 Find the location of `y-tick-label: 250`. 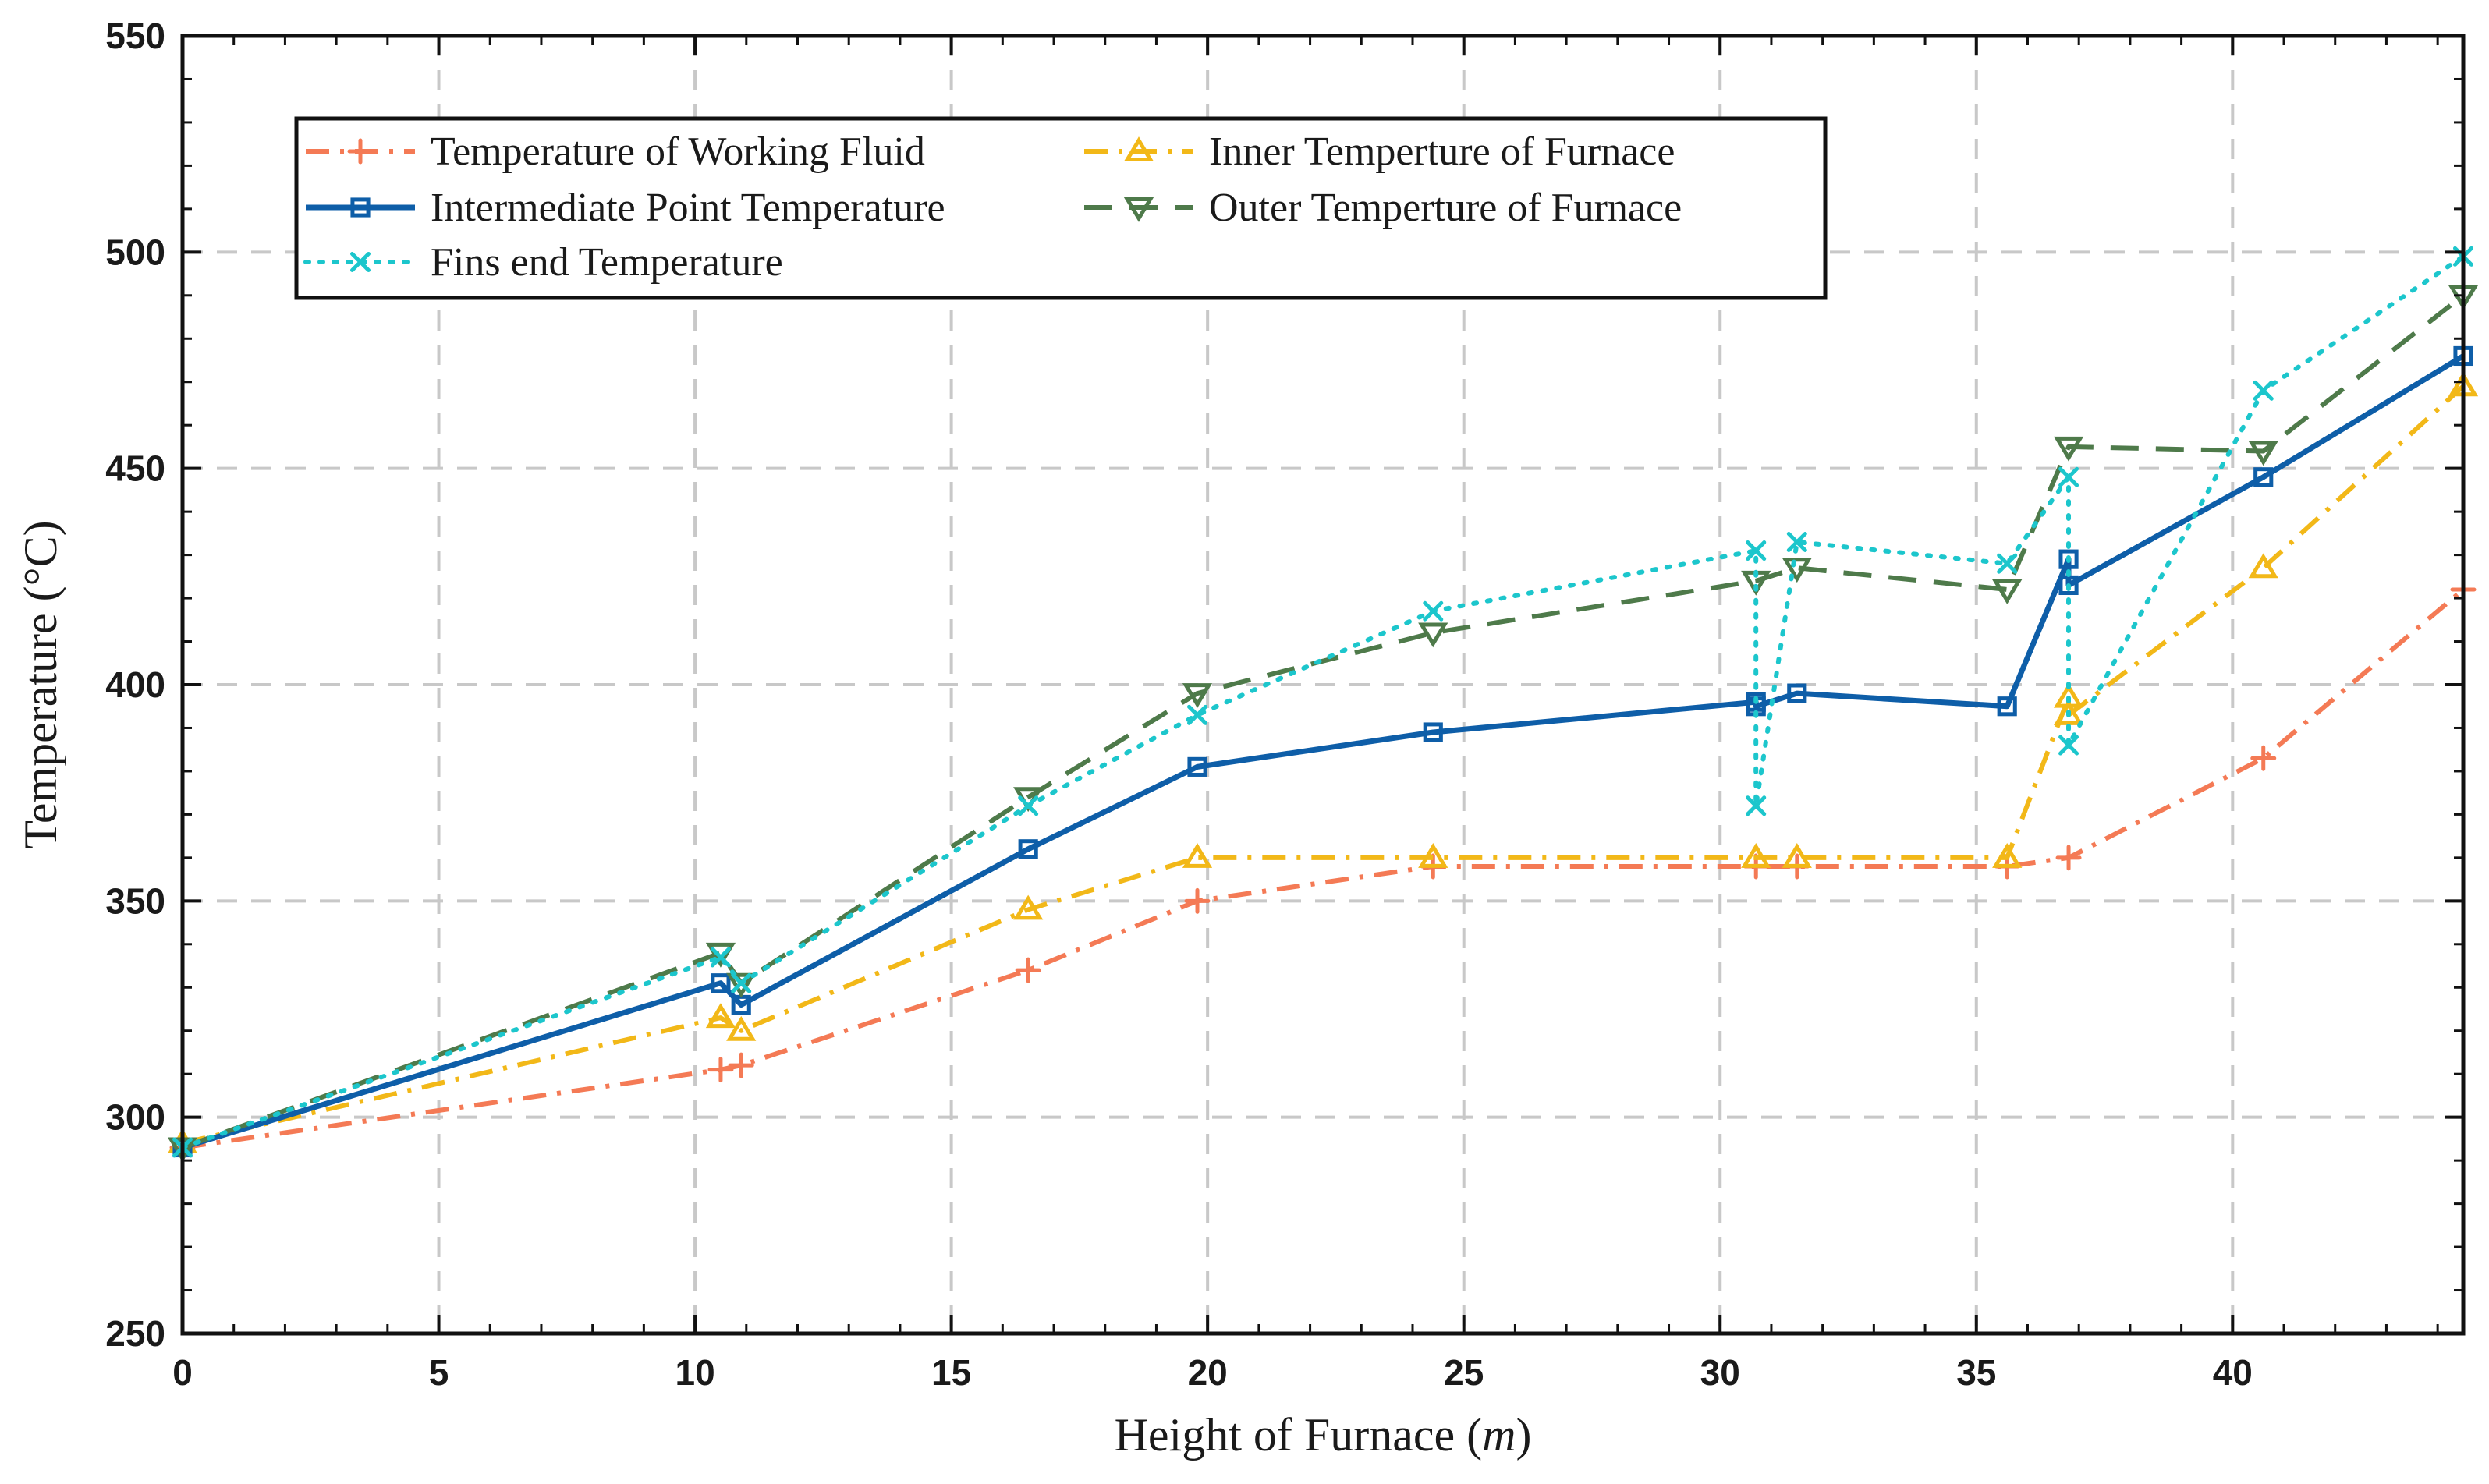

y-tick-label: 250 is located at coordinates (135, 1333).